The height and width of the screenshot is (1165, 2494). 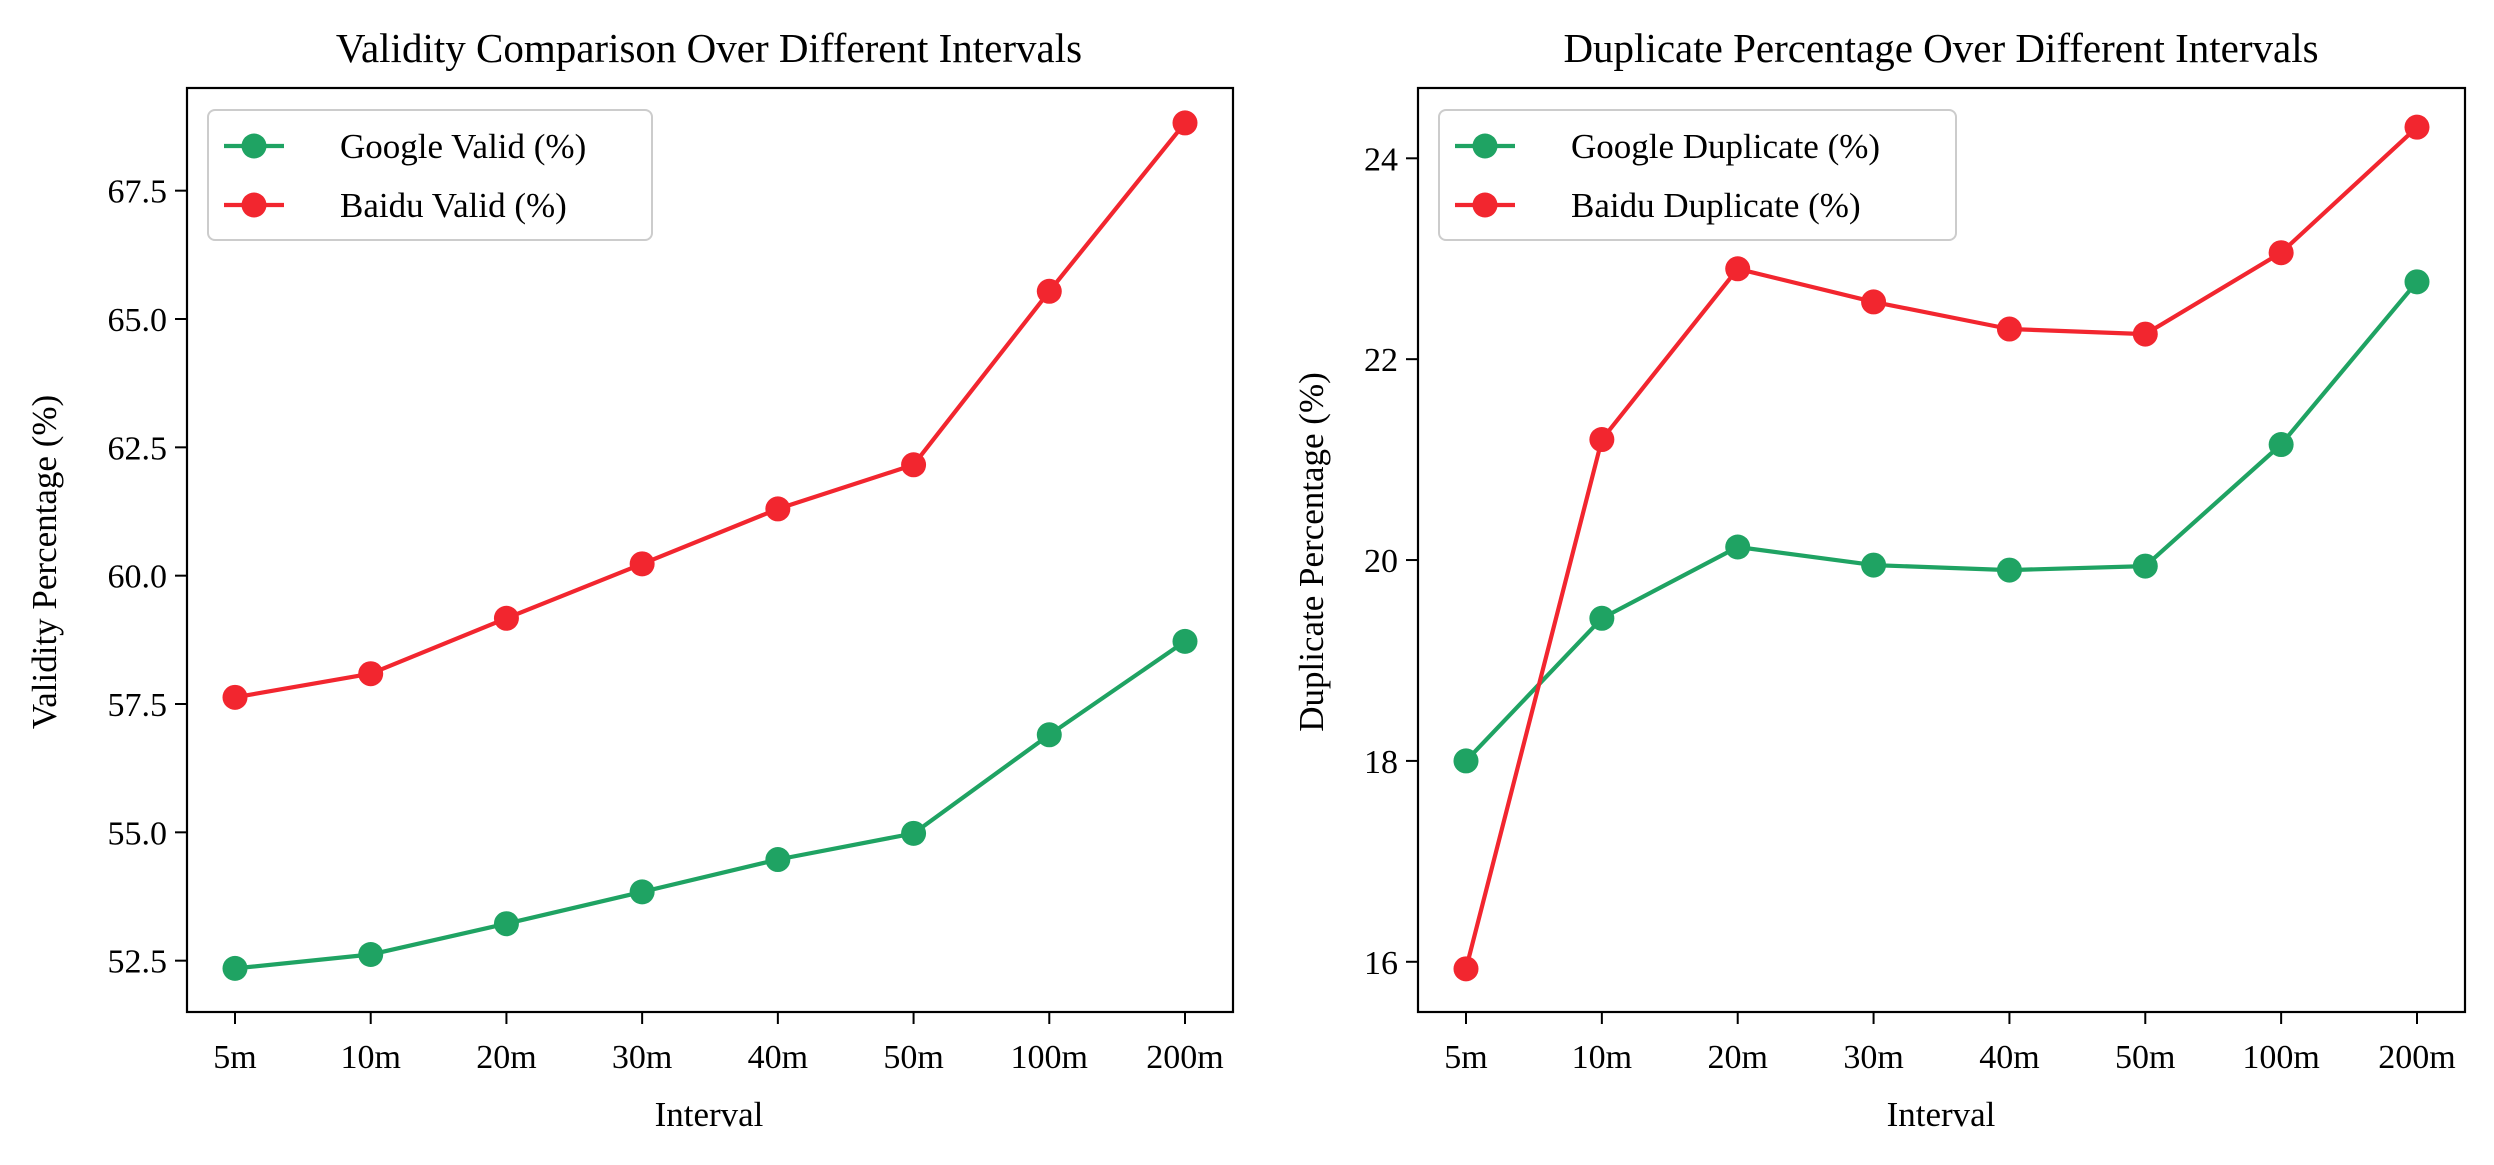 What do you see at coordinates (138, 705) in the screenshot?
I see `y-tick-label: 57.5` at bounding box center [138, 705].